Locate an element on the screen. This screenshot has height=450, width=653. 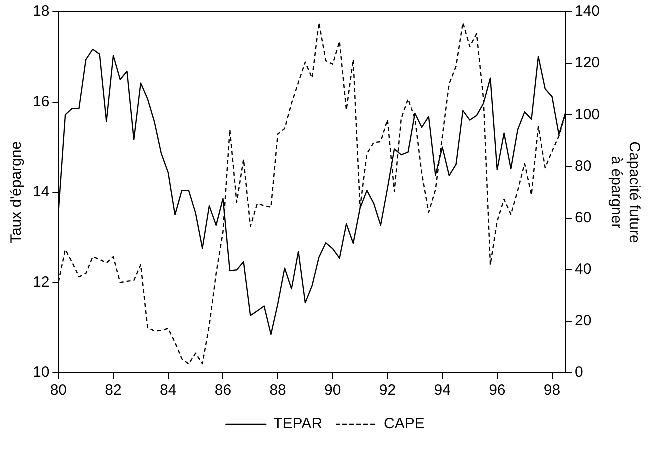
y2-tick-label: 20 is located at coordinates (583, 321).